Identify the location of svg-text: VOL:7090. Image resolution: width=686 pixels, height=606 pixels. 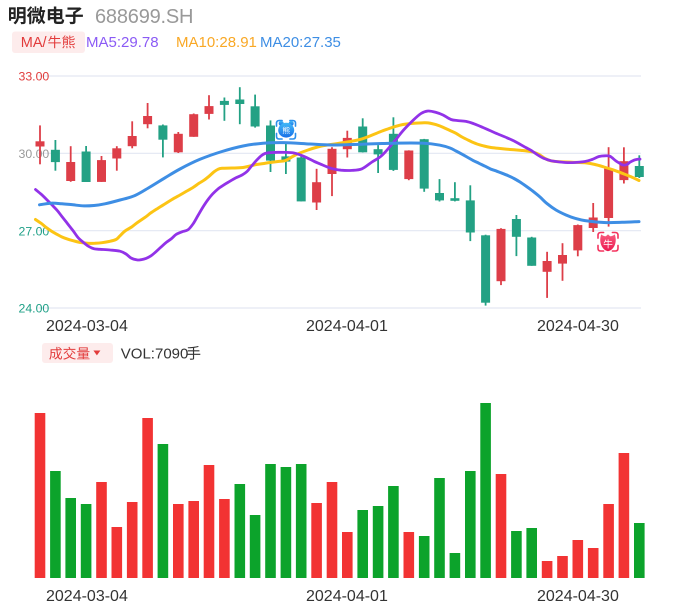
(155, 354).